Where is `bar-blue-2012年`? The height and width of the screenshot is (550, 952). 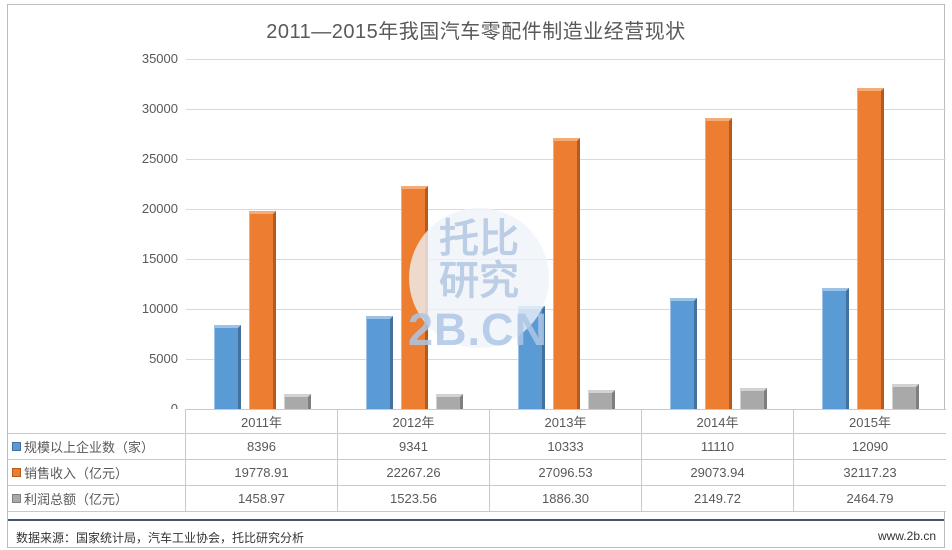 bar-blue-2012年 is located at coordinates (379, 362).